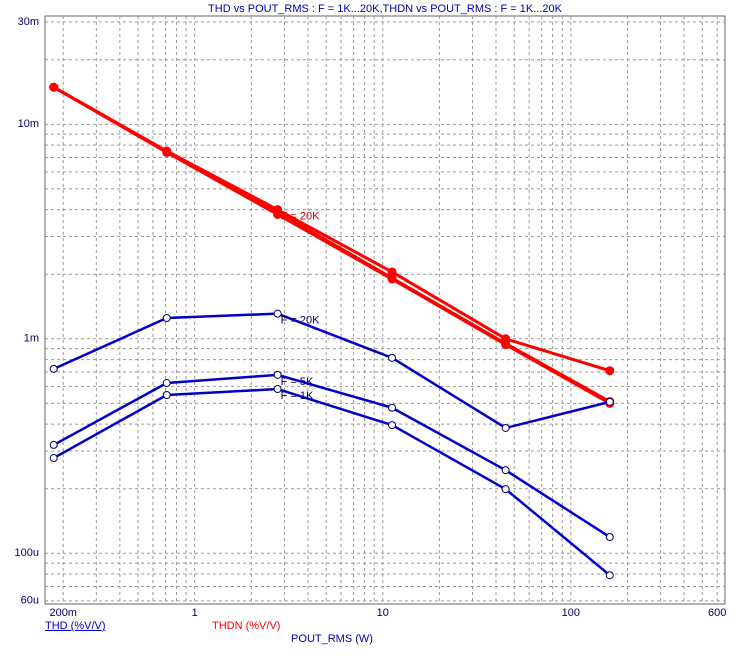 The height and width of the screenshot is (656, 747). I want to click on y-tick-label: 60u, so click(30, 601).